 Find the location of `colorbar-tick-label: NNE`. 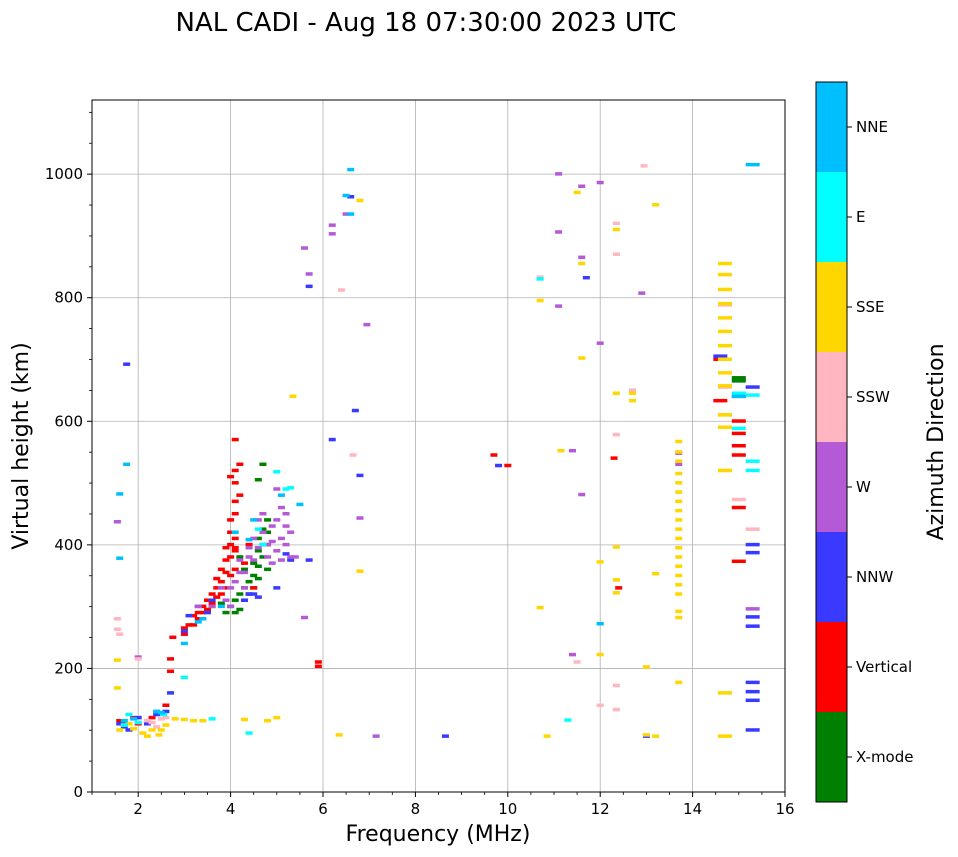

colorbar-tick-label: NNE is located at coordinates (872, 127).